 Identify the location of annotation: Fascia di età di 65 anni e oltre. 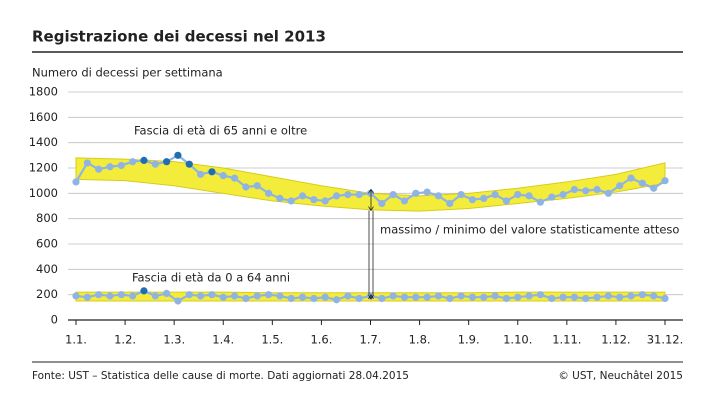
(220, 131).